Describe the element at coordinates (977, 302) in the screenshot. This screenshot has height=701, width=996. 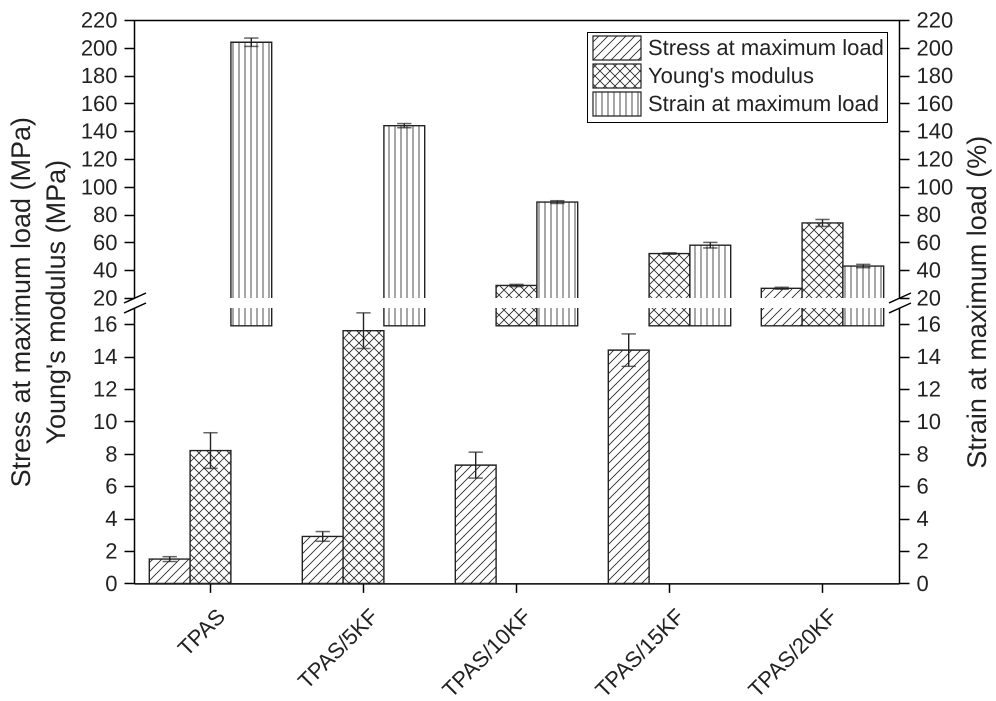
I see `y2-axis-title: Strain at maximum load (%)` at that location.